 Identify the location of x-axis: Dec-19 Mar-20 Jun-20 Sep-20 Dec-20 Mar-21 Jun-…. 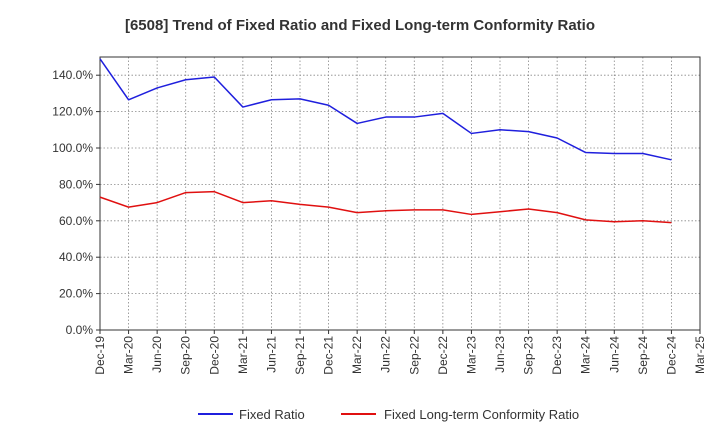
(400, 352).